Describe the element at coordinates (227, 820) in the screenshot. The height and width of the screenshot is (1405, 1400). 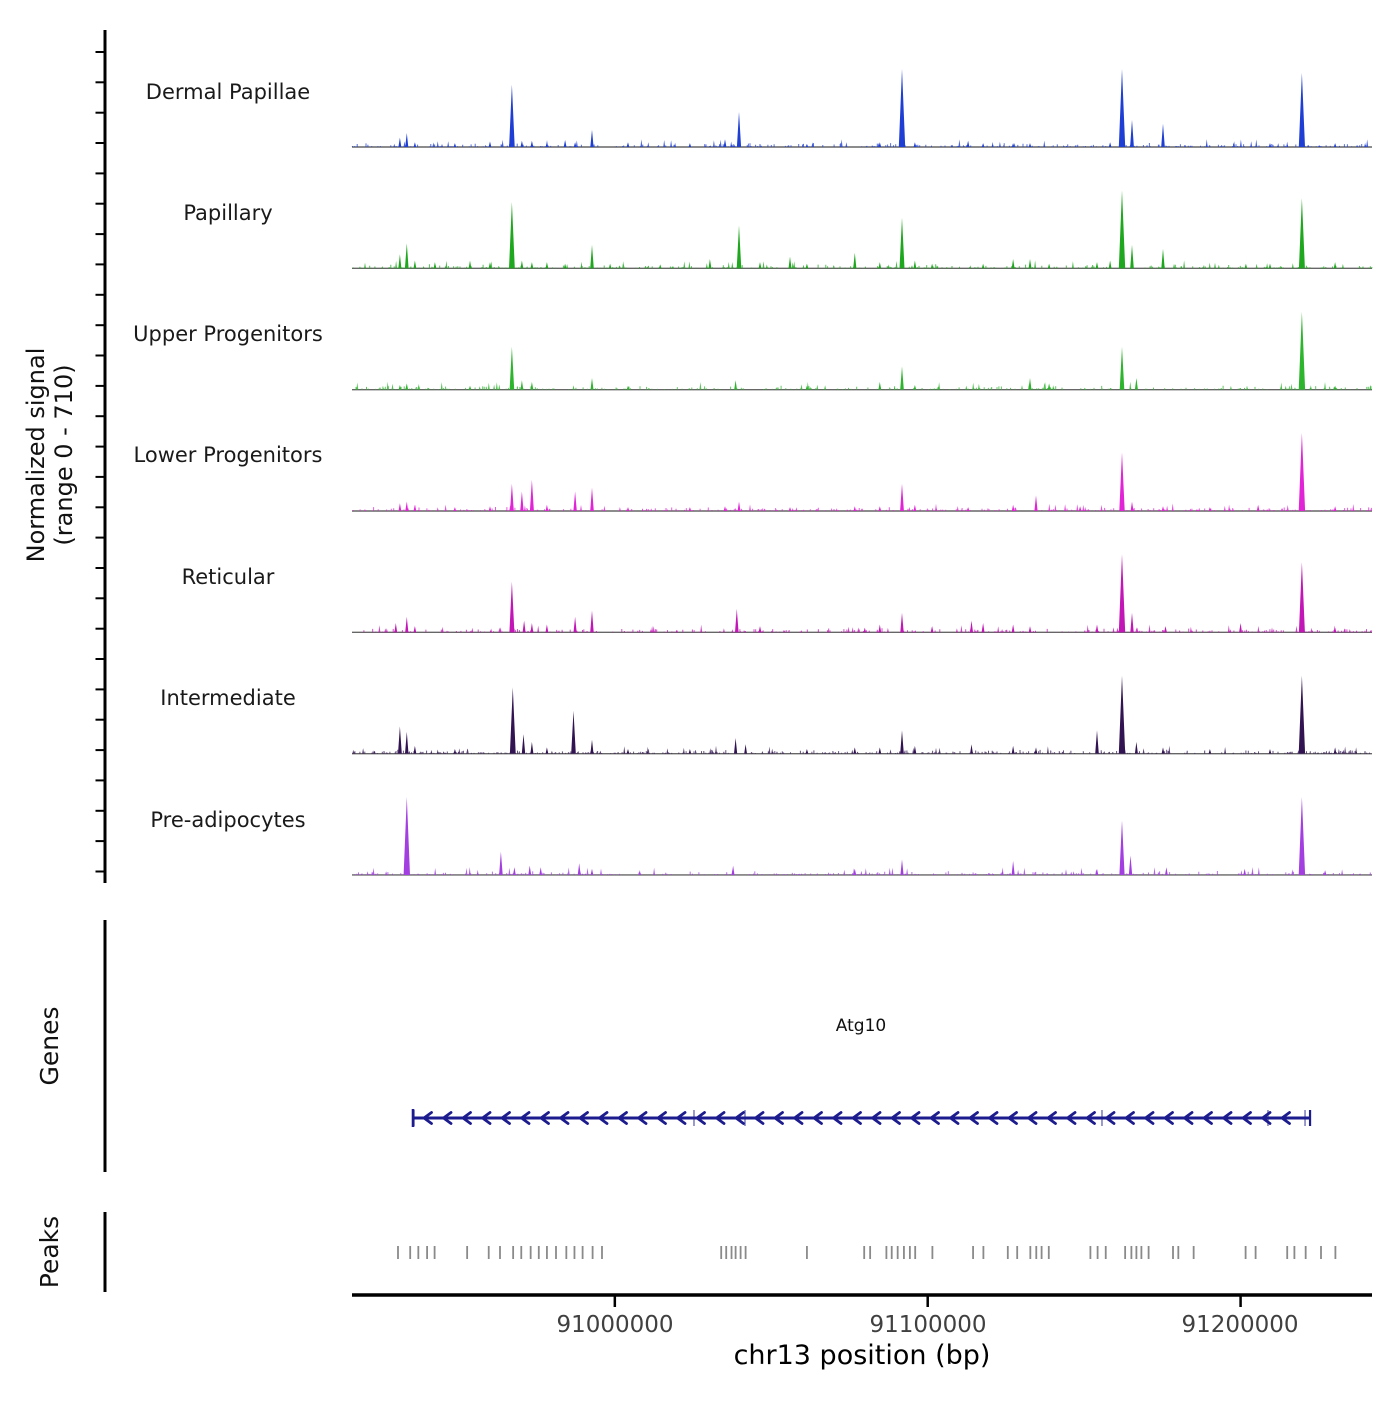
I see `track-label-pre-adipocytes: Pre-adipocytes` at that location.